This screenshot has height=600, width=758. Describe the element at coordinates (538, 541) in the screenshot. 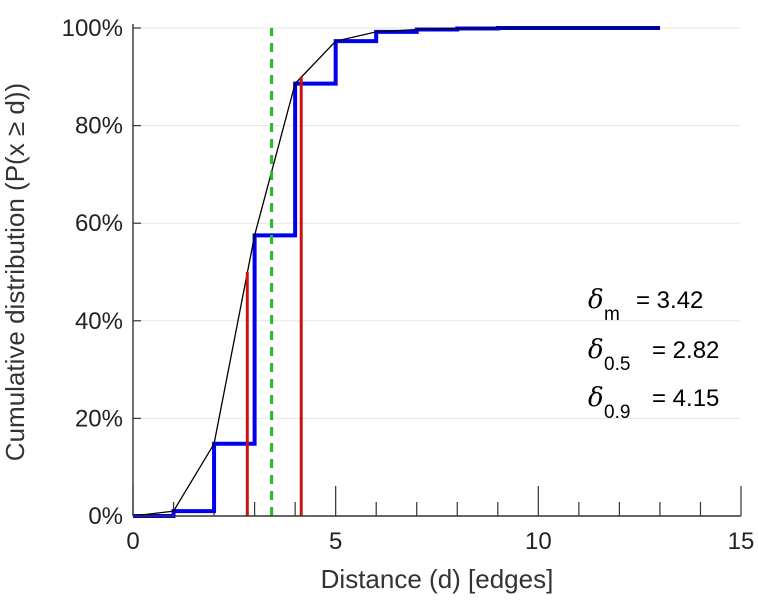

I see `x-tick-label: 10` at that location.